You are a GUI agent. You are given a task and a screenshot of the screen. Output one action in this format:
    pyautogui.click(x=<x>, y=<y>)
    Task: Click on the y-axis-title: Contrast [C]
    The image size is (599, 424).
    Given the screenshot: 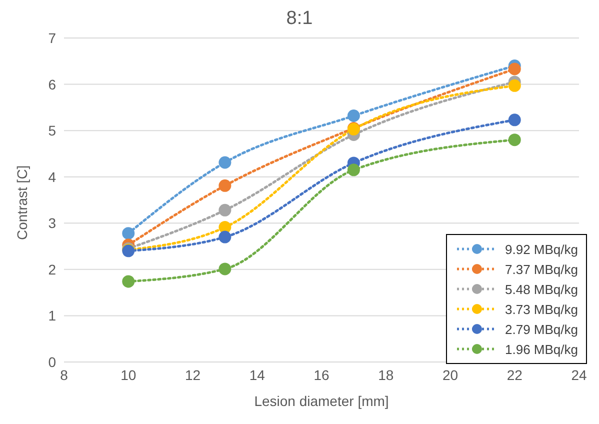 What is the action you would take?
    pyautogui.click(x=22, y=202)
    